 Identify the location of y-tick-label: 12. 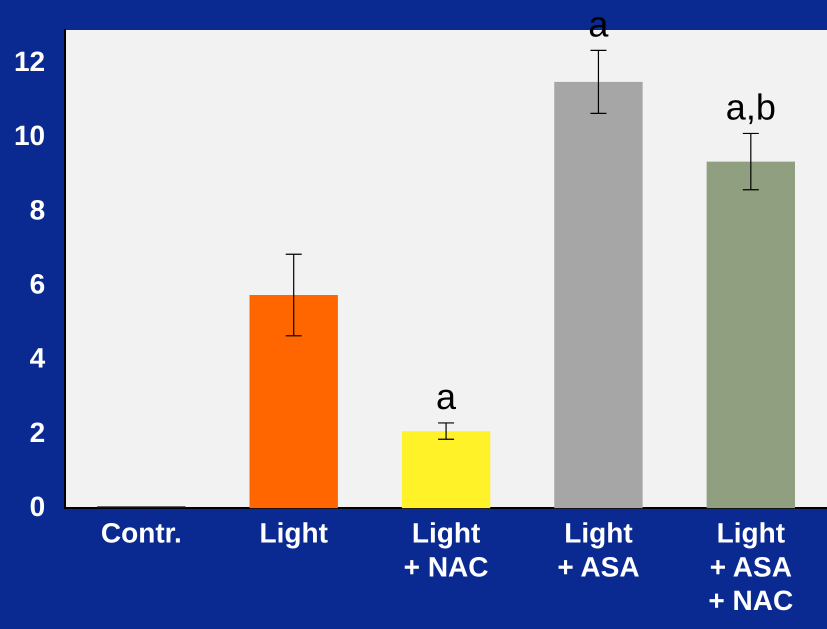
(30, 62).